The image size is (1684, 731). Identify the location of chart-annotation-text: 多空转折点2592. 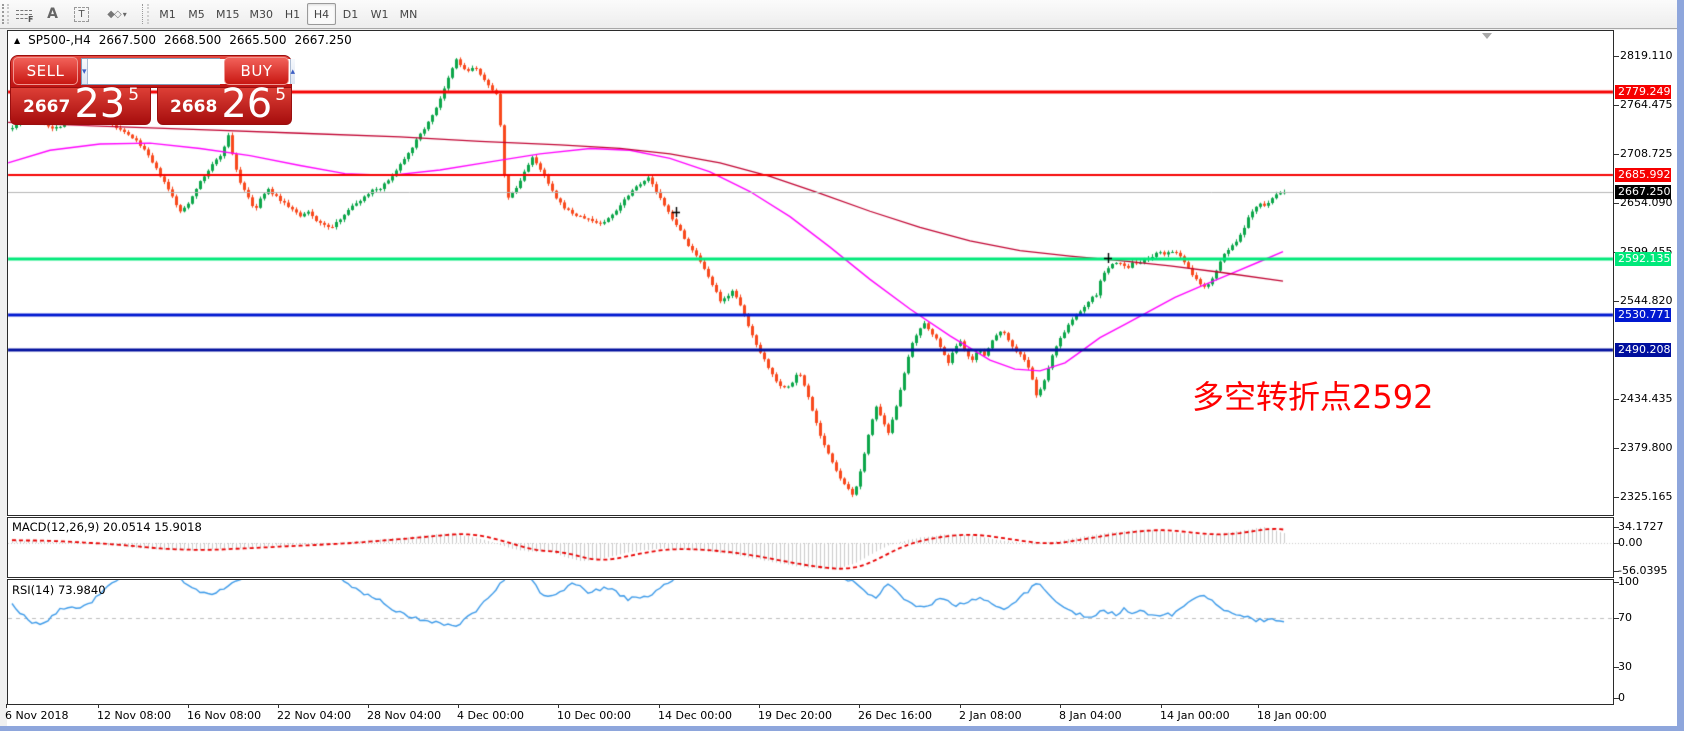
(1313, 397).